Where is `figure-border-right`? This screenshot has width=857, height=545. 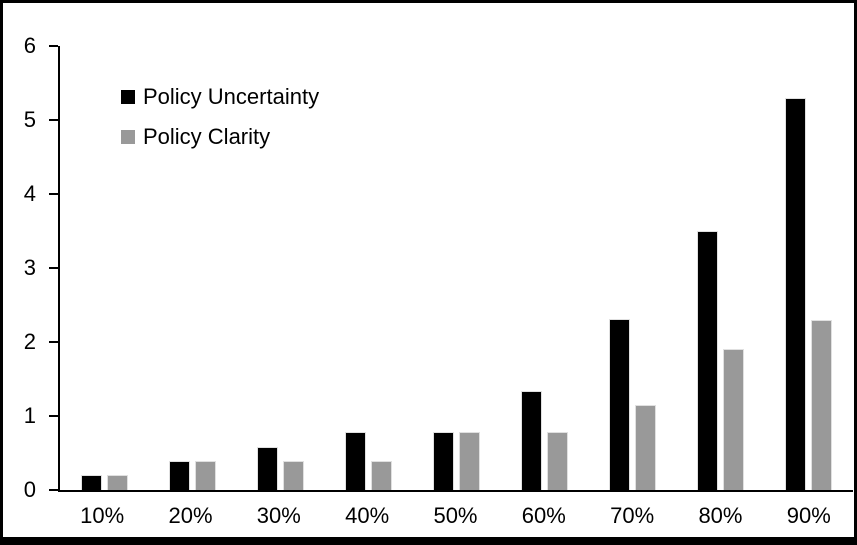 figure-border-right is located at coordinates (855, 272).